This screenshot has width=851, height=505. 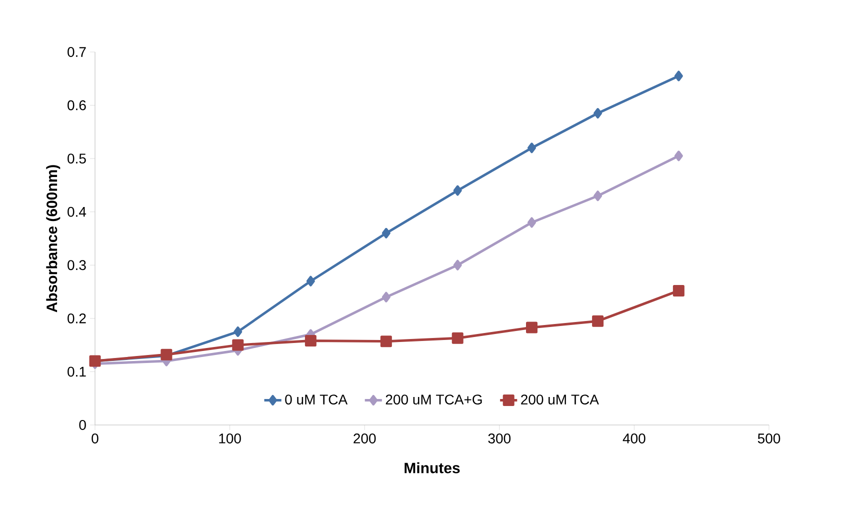 I want to click on legend-label: 200 uM TCA+G, so click(x=434, y=399).